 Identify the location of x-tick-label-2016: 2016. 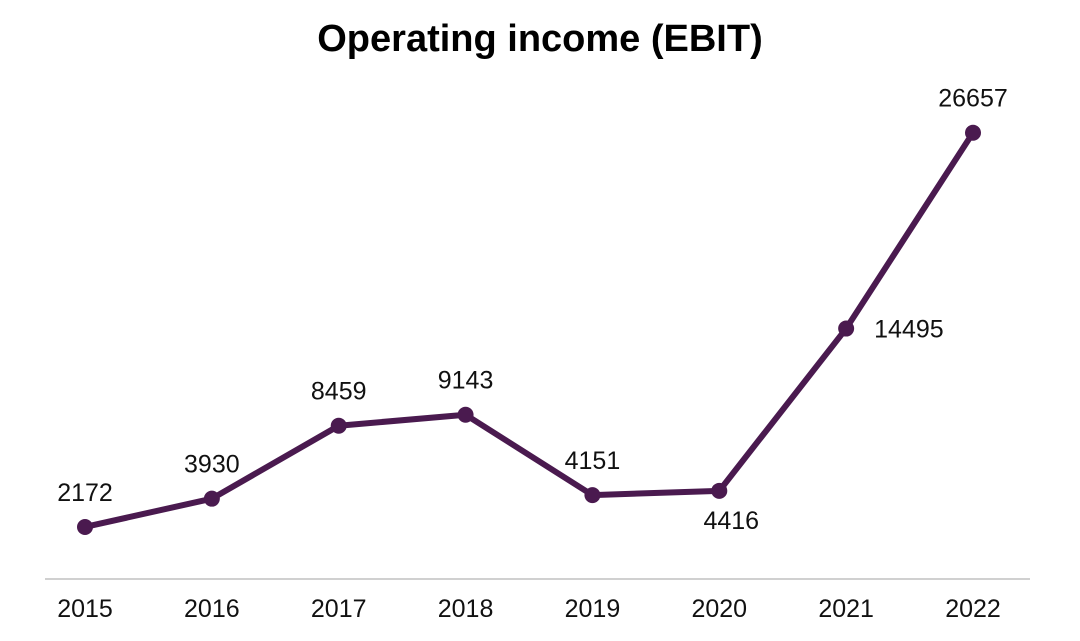
(212, 609).